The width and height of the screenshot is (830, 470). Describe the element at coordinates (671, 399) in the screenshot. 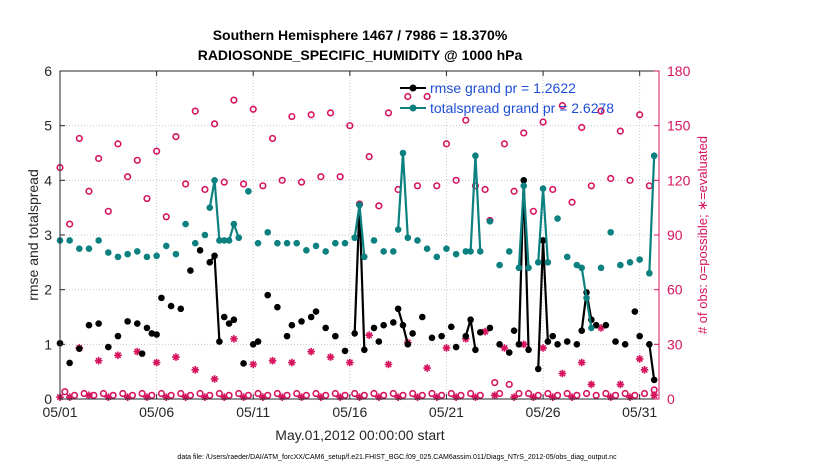

I see `y2-tick-label: 0` at that location.